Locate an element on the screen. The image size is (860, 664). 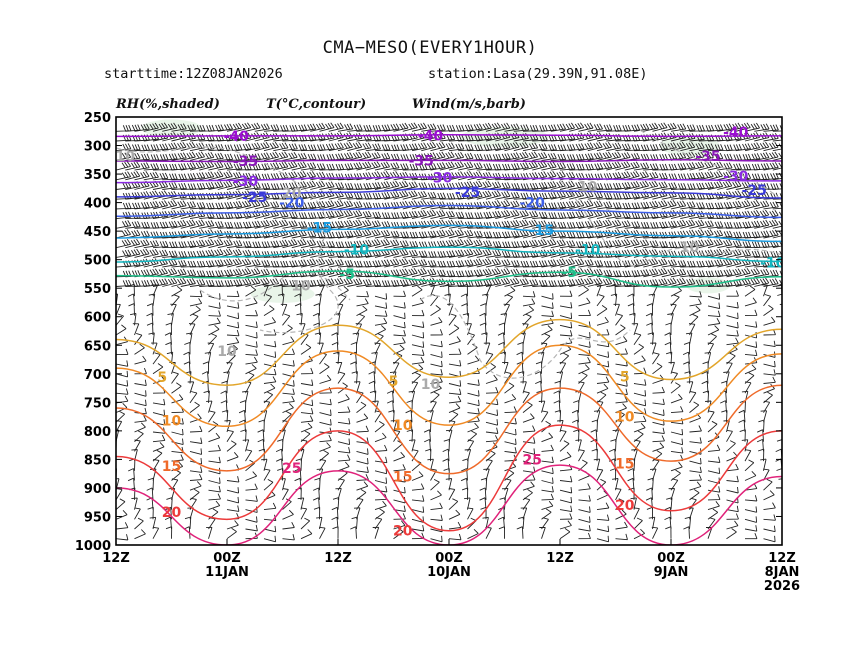
wind-barb-2081 is located at coordinates (603, 506).